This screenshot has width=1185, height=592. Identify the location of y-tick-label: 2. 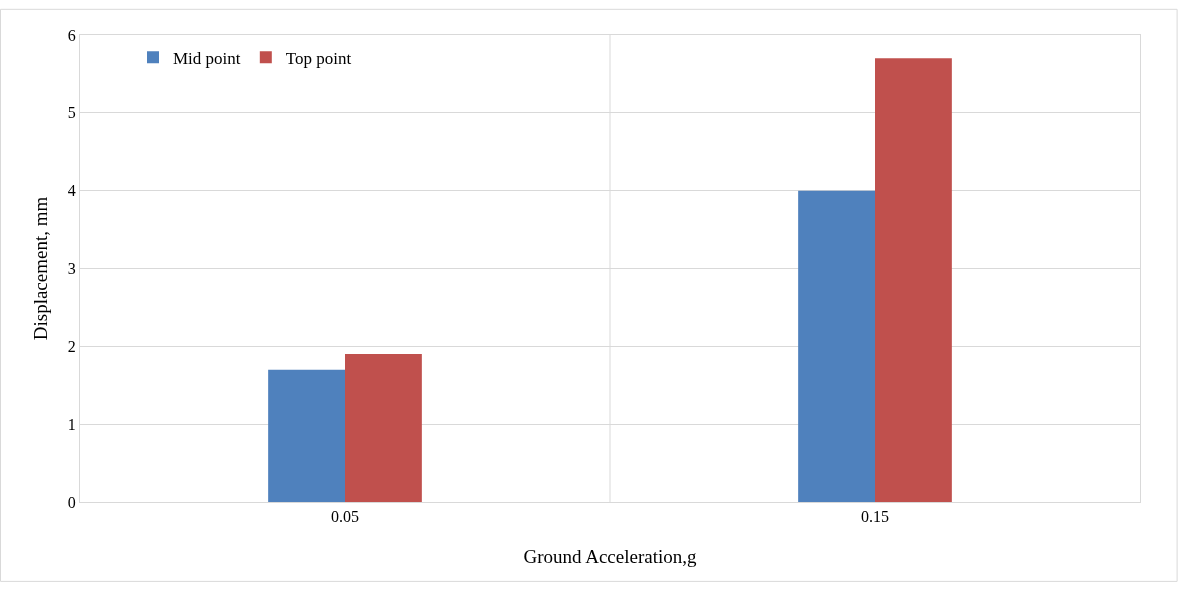
(71, 346).